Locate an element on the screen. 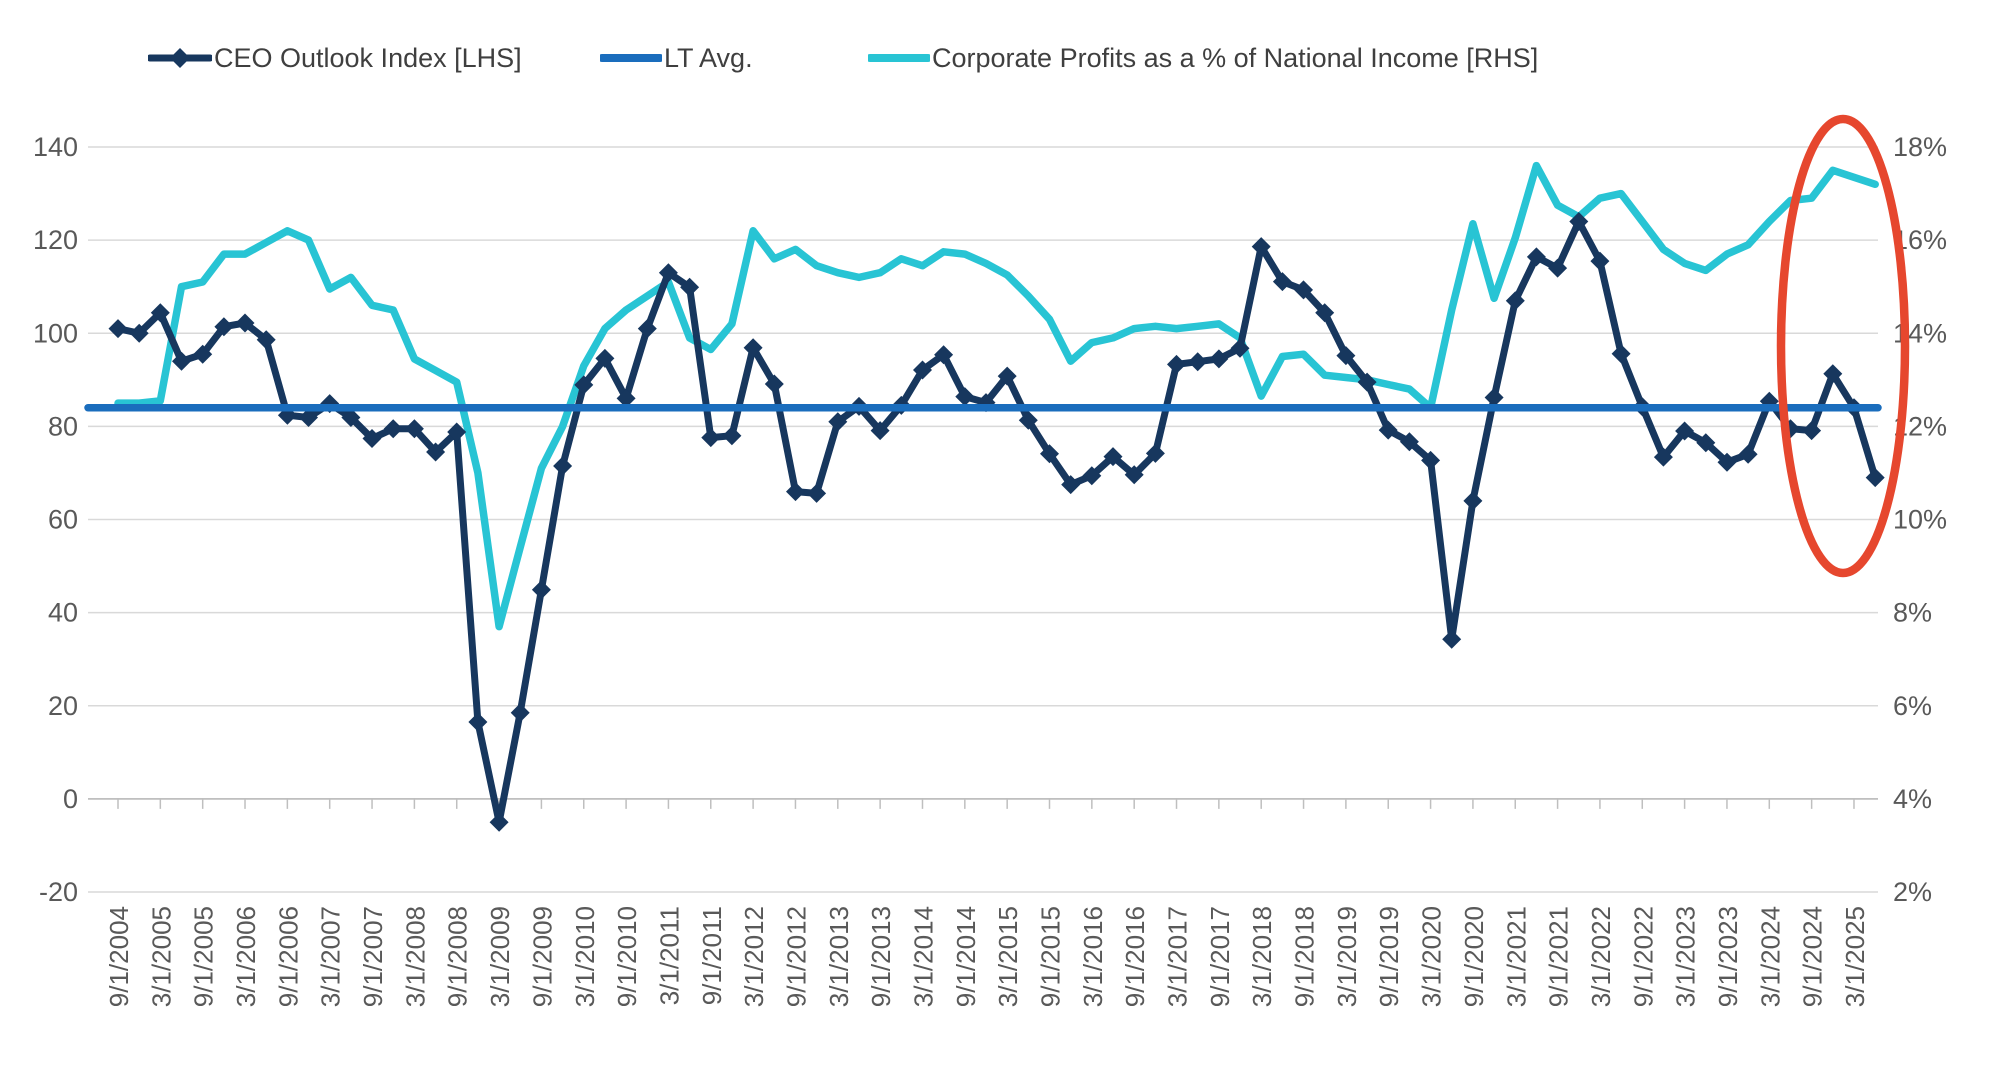  x-axis-tick-label: 9/1/2011 is located at coordinates (712, 955).